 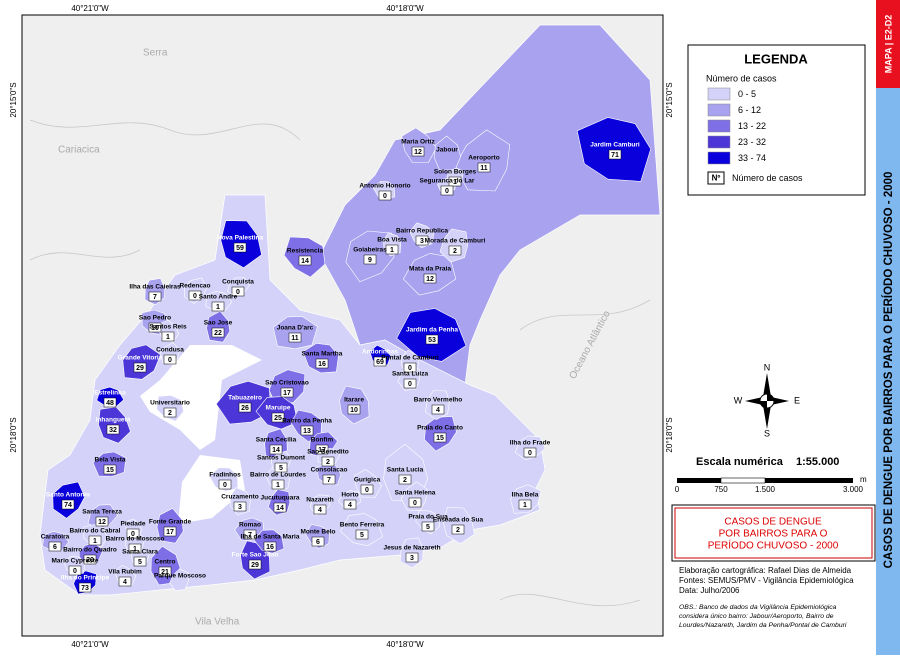 I want to click on coordinate: 40°21'0"W, so click(x=90, y=8).